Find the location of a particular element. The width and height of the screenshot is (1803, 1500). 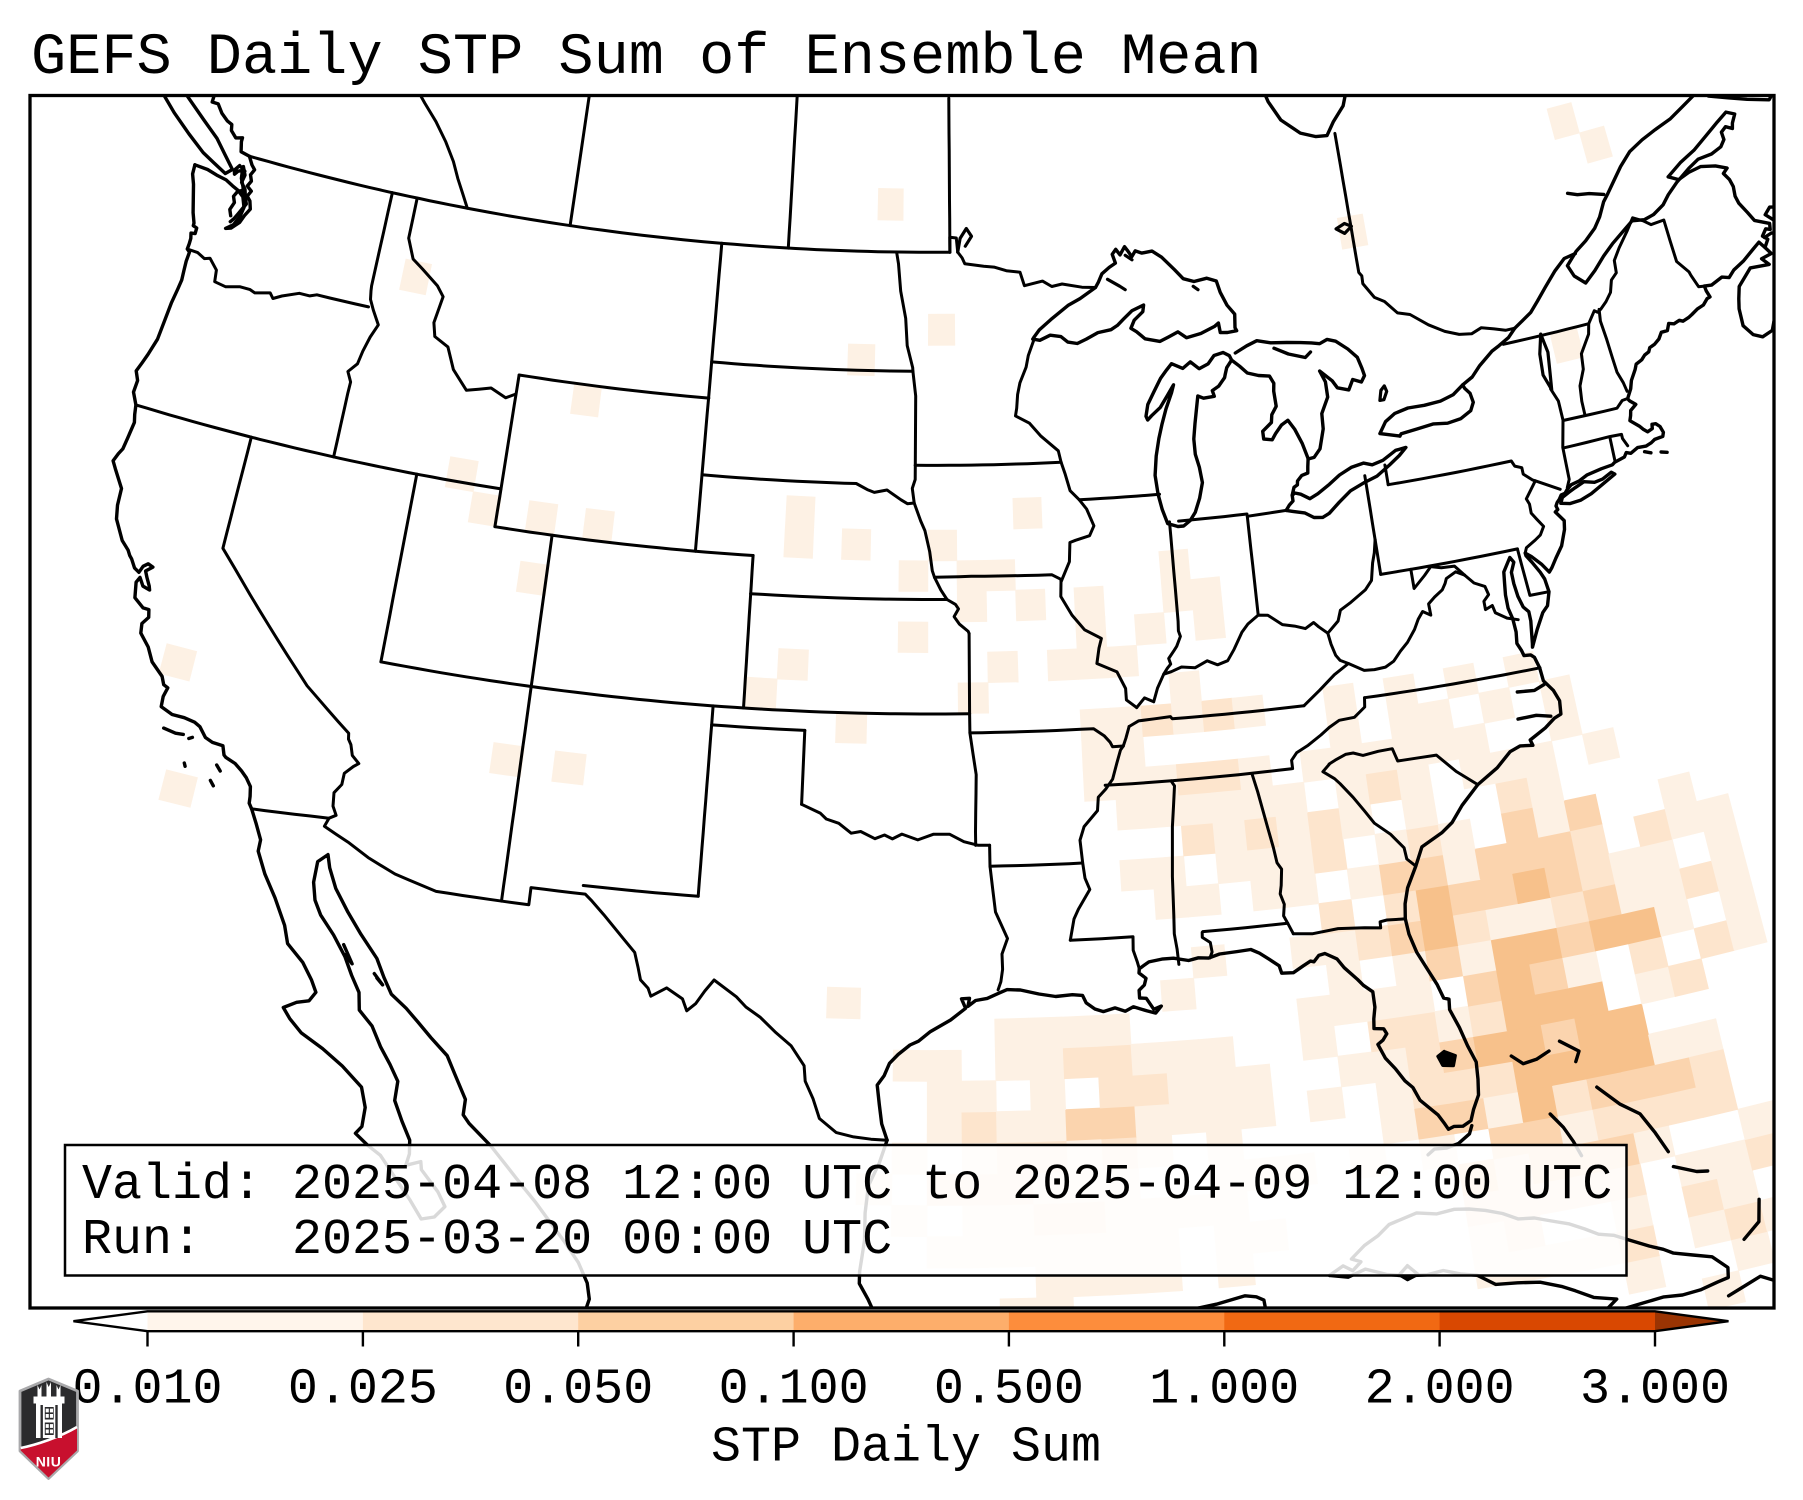

svg-text: 0.010 is located at coordinates (147, 1390).